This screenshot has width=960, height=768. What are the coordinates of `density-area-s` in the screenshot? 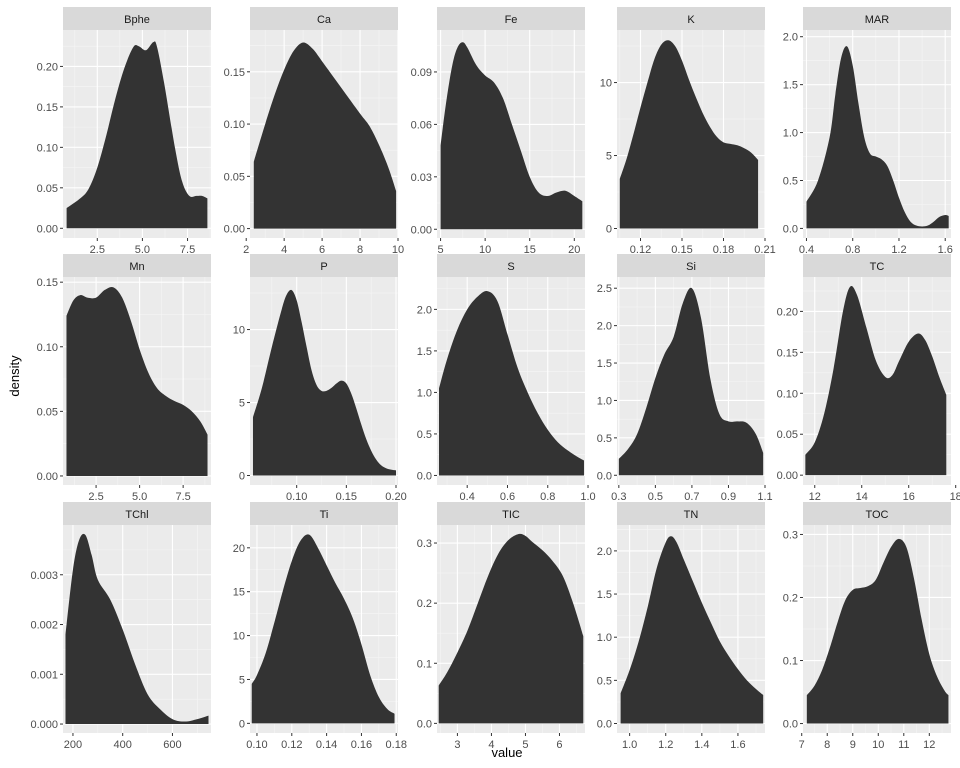 It's located at (511, 383).